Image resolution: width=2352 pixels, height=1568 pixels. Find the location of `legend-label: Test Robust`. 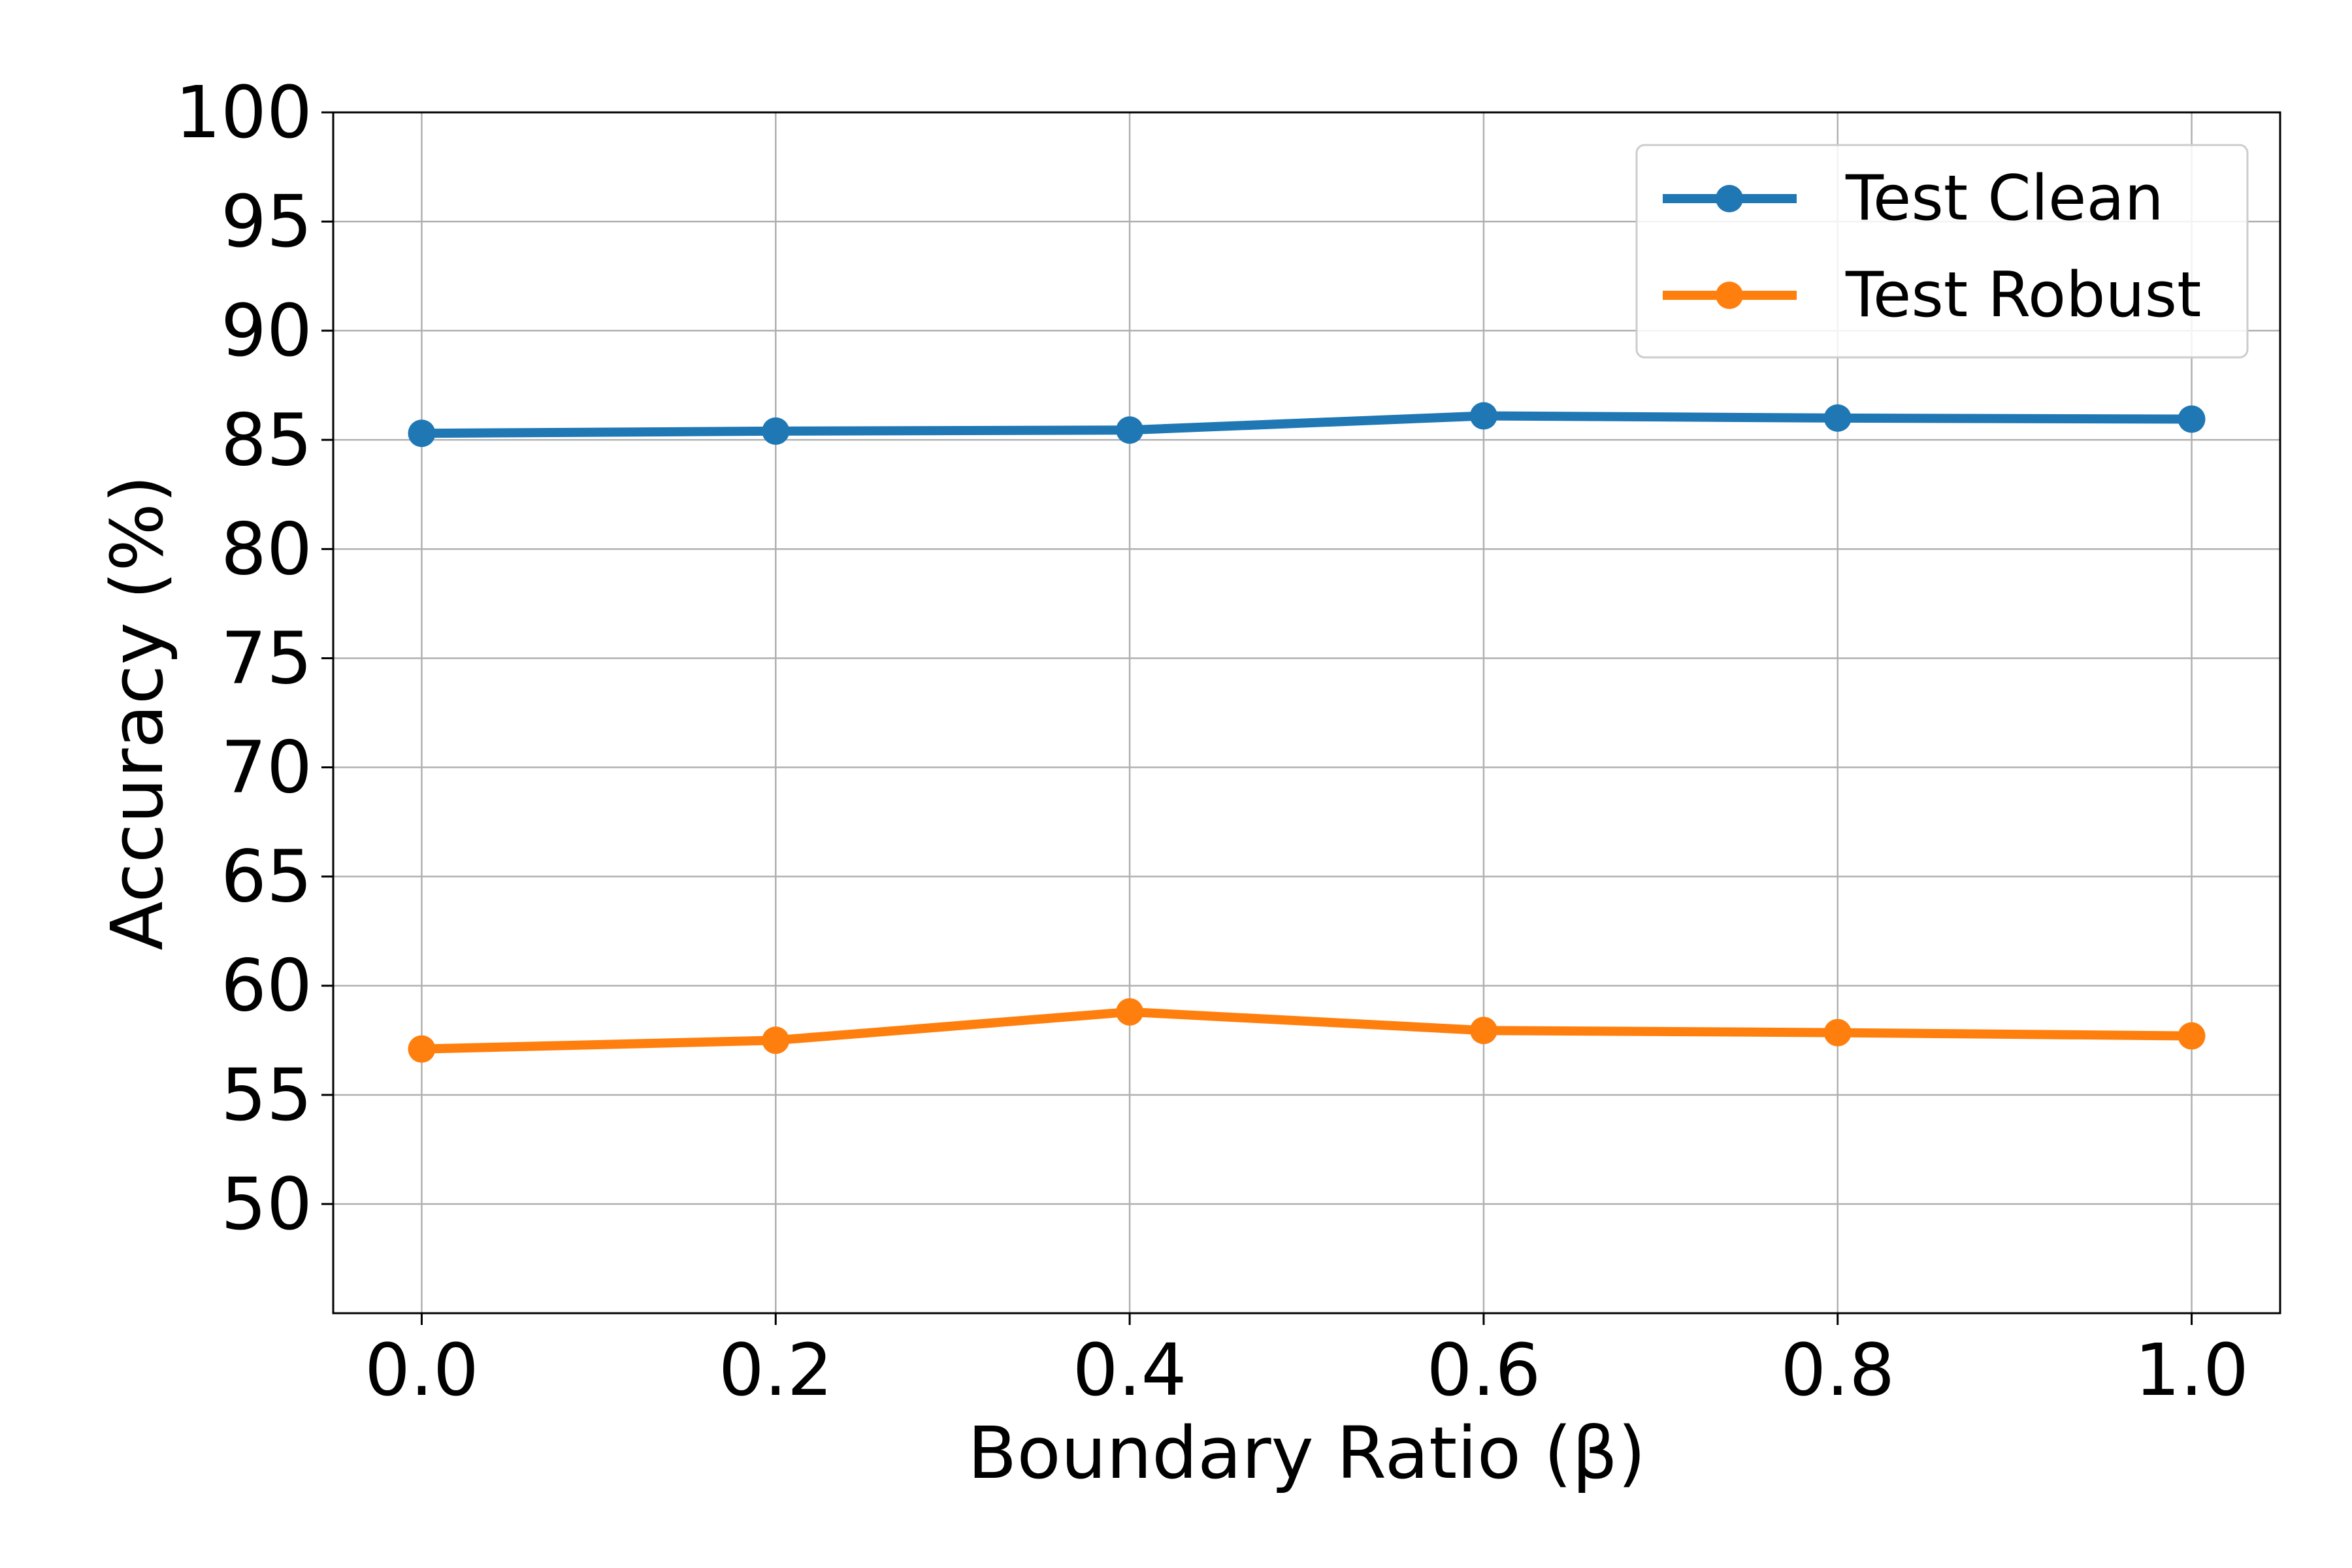

legend-label: Test Robust is located at coordinates (2023, 295).